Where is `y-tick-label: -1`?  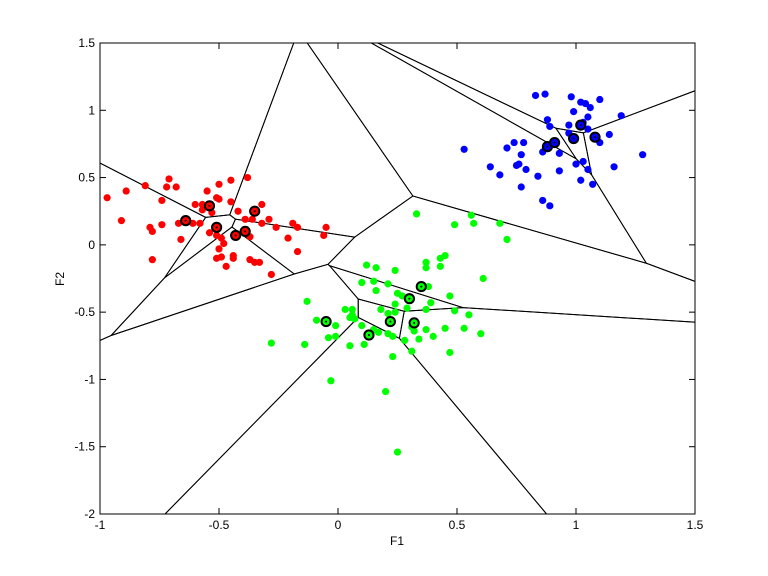 y-tick-label: -1 is located at coordinates (89, 379).